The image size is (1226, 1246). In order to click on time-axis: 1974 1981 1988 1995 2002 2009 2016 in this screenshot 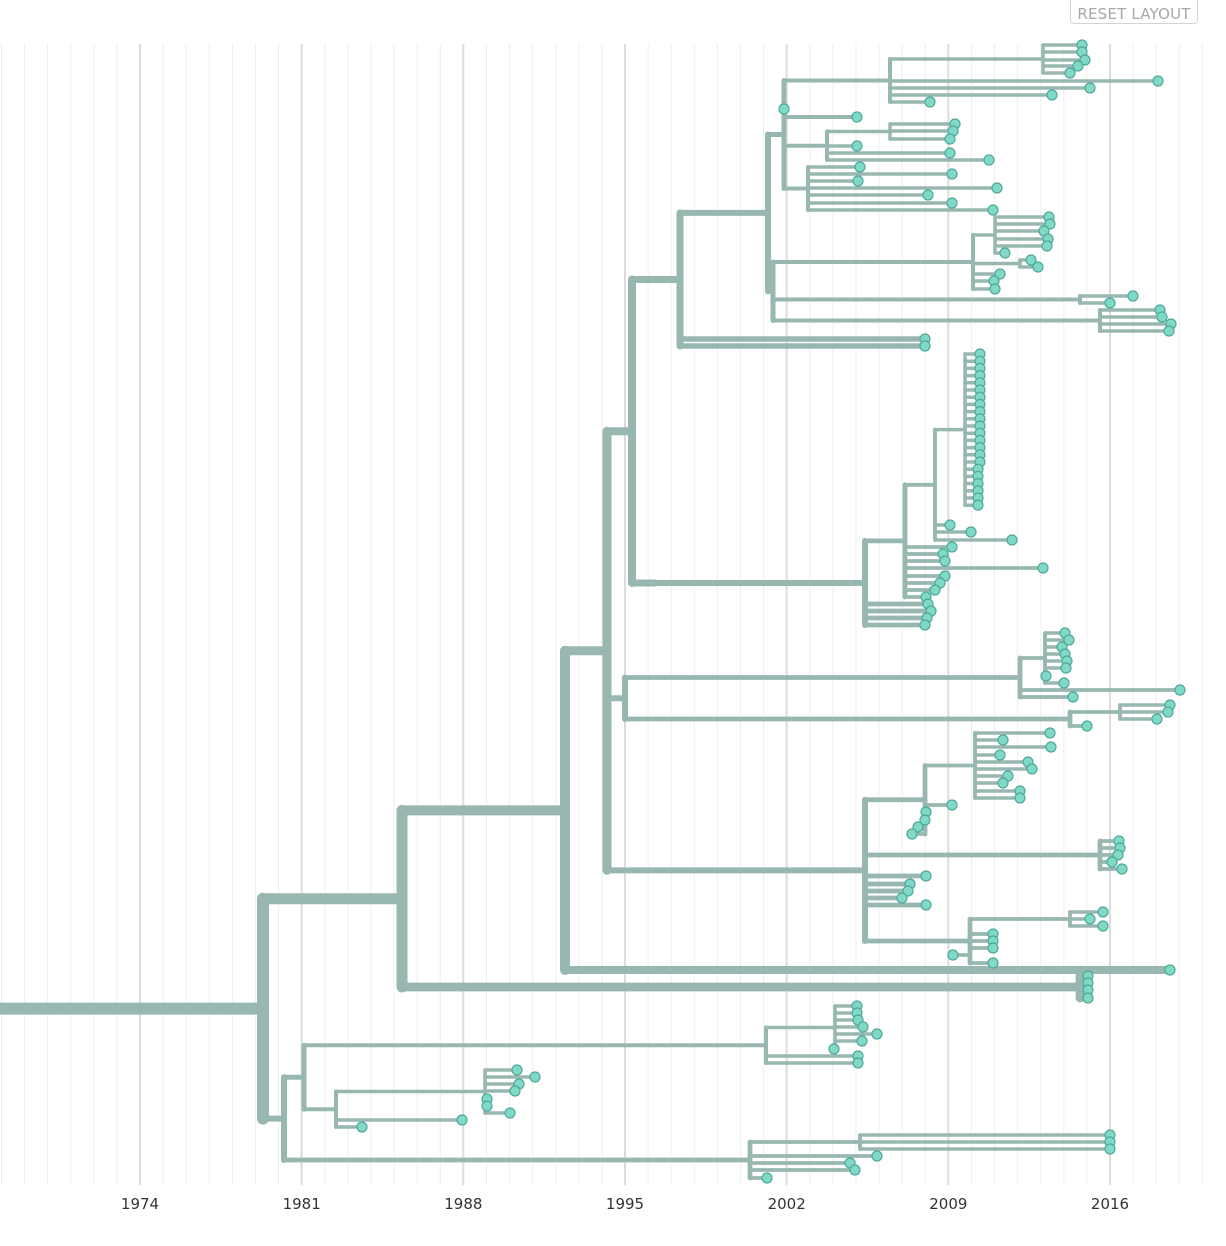, I will do `click(625, 1204)`.